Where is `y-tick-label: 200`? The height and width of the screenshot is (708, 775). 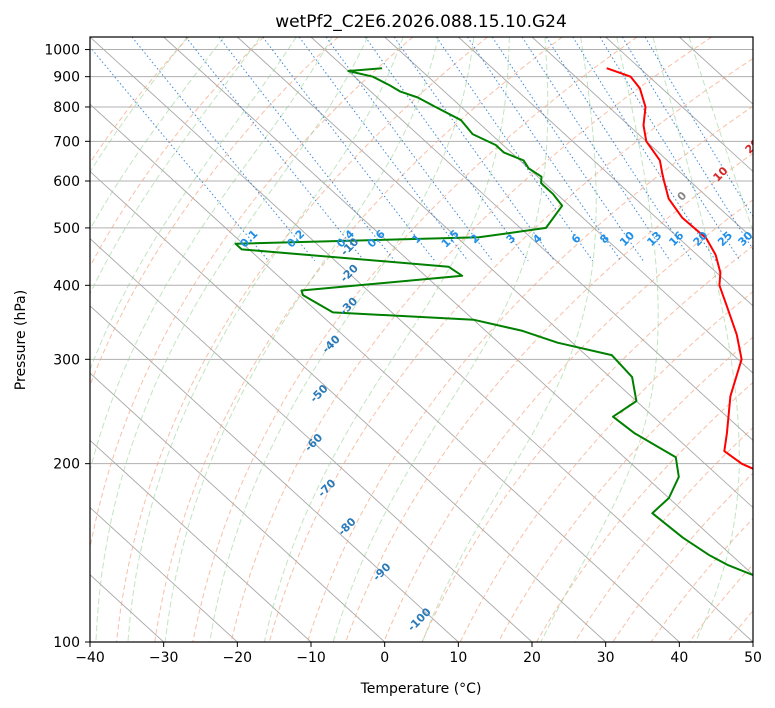
y-tick-label: 200 is located at coordinates (66, 465).